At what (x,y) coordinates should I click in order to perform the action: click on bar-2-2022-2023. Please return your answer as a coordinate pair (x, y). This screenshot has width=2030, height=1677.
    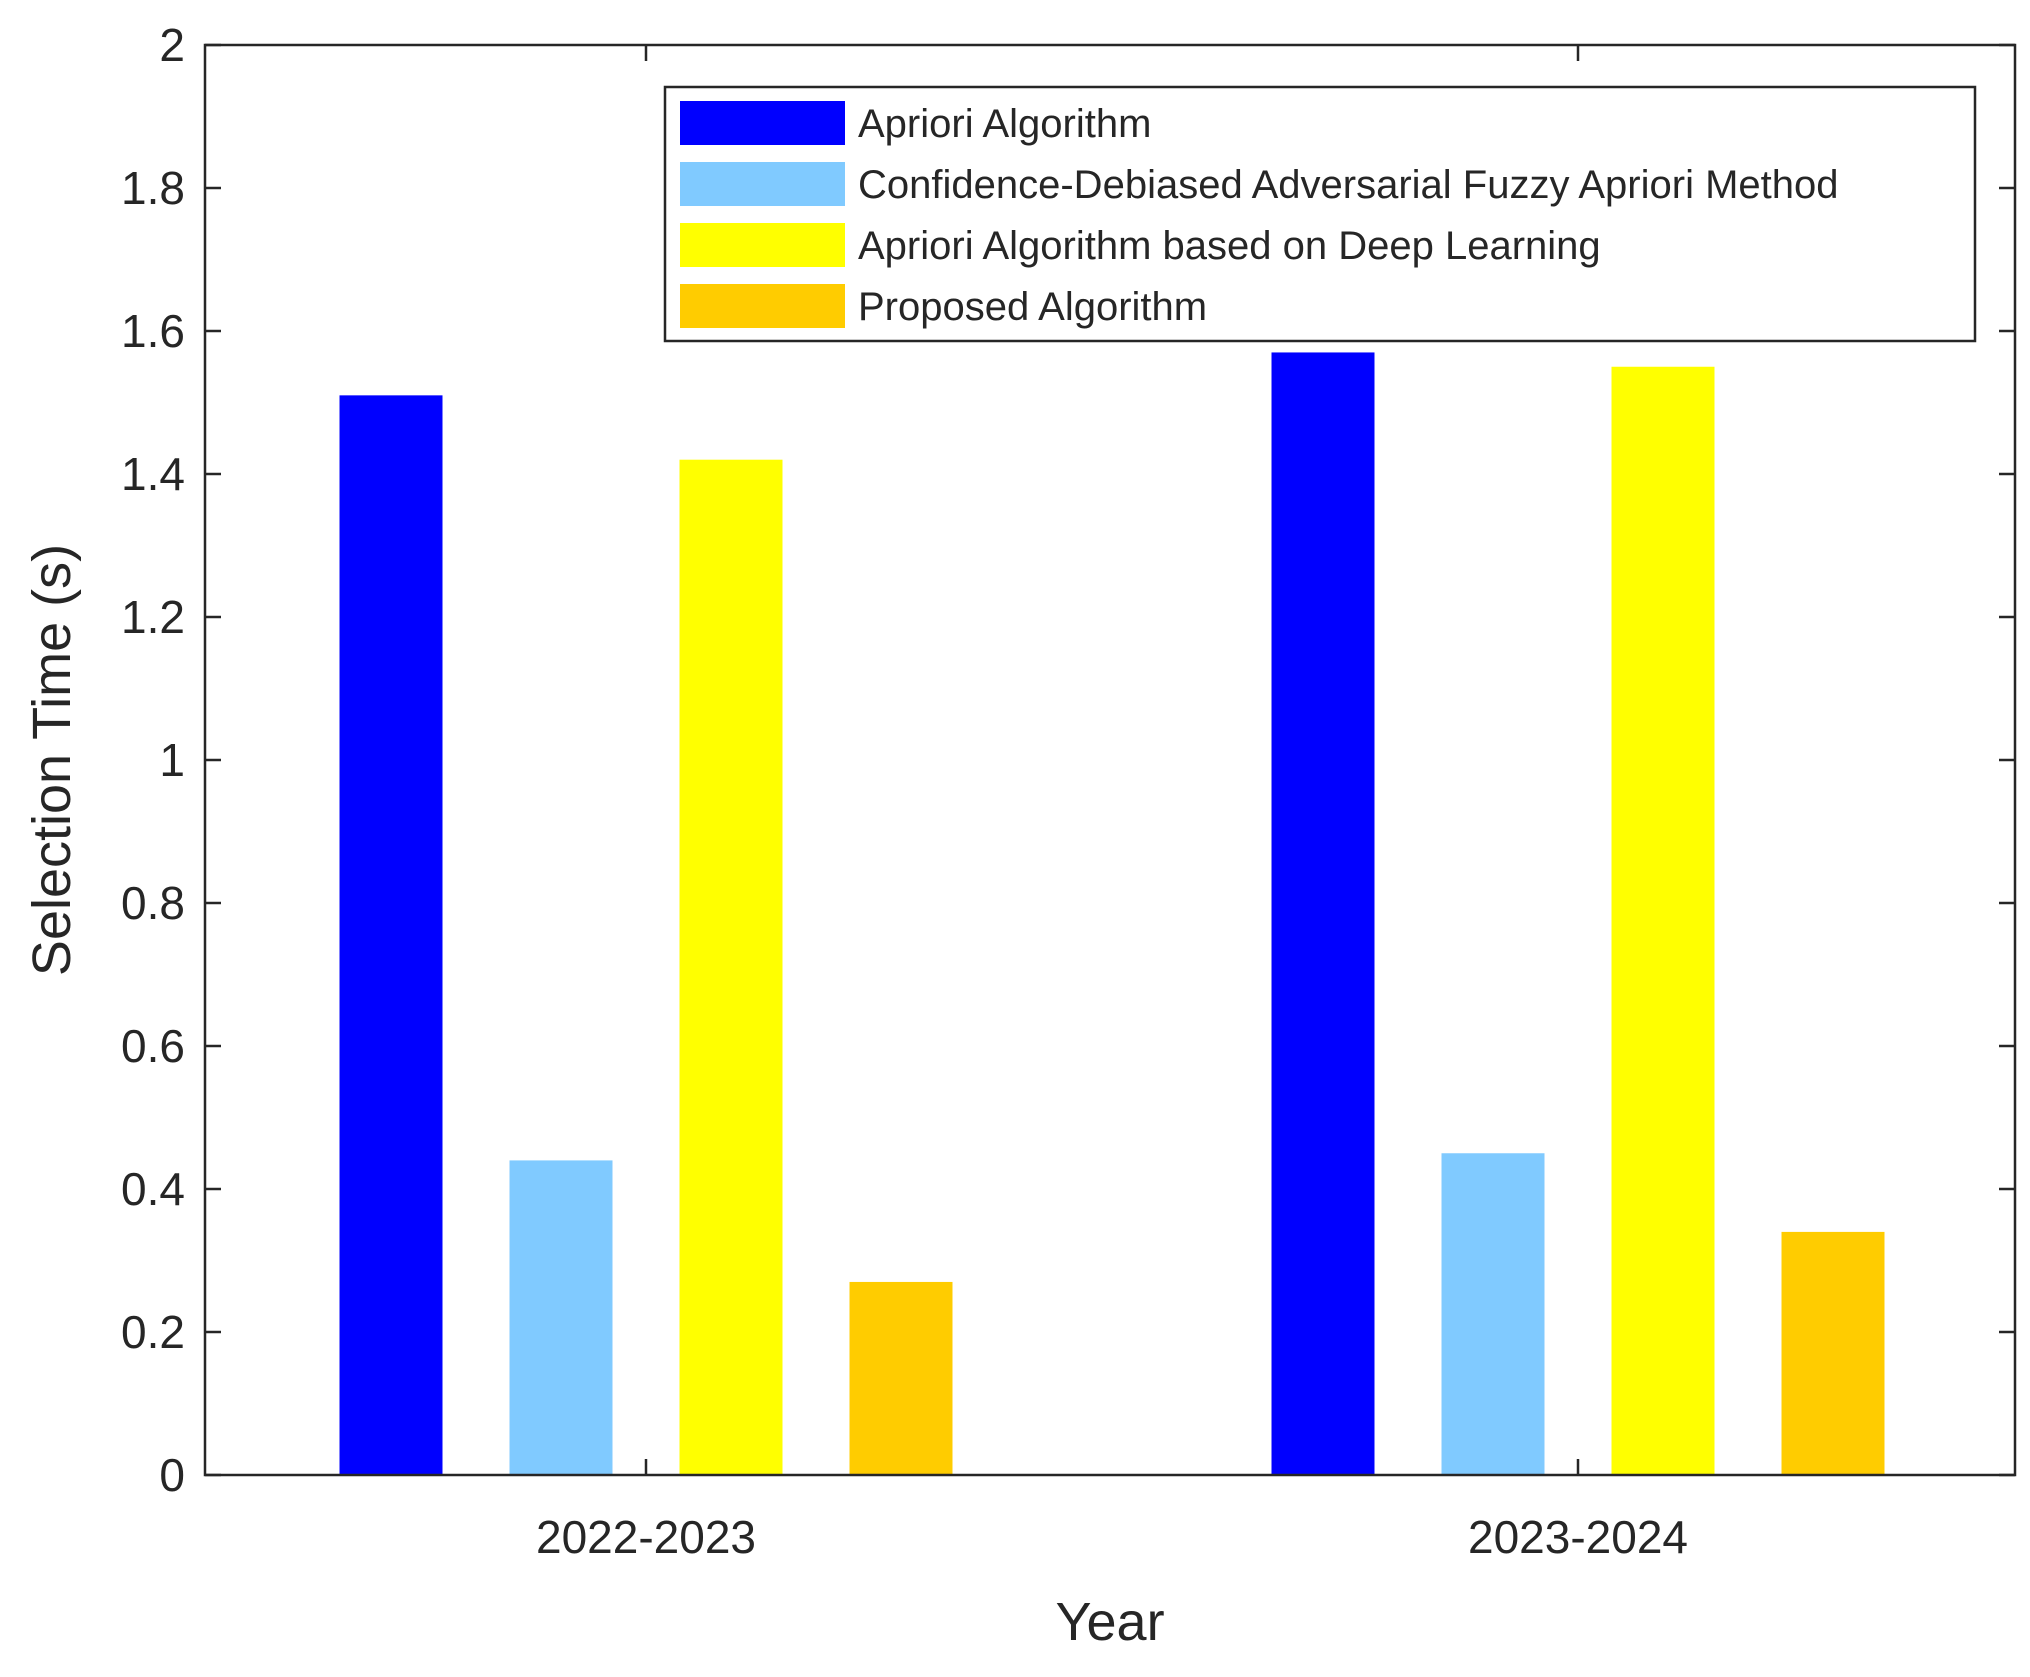
    Looking at the image, I should click on (561, 1317).